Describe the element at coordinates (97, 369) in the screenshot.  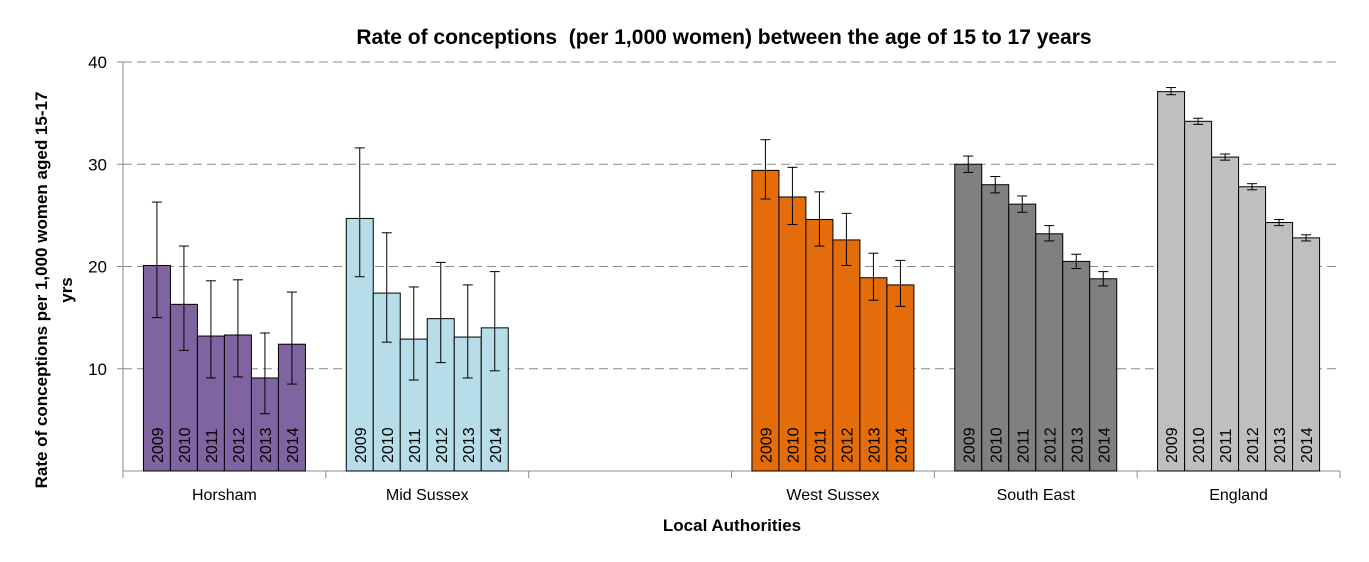
I see `y-tick-label: 10` at that location.